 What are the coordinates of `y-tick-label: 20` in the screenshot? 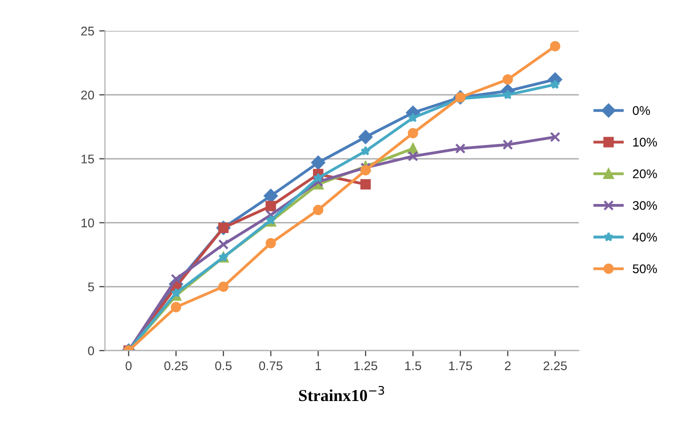 It's located at (87, 95).